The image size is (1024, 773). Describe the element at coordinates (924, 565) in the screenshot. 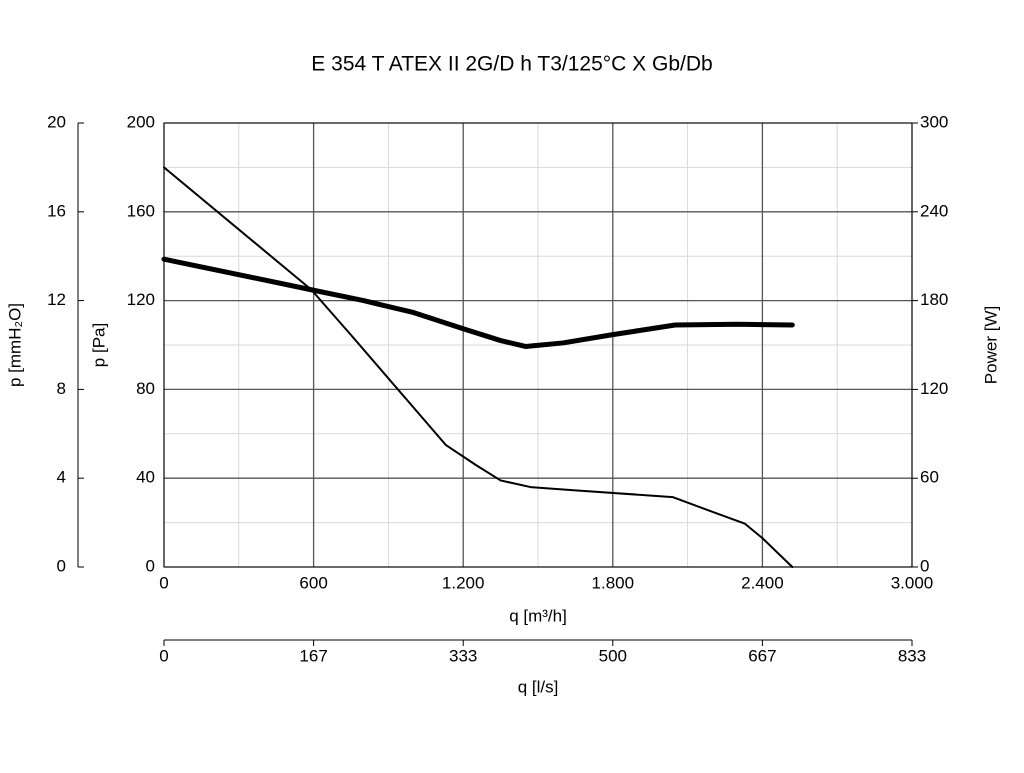

I see `y2-tick-label: 0` at that location.